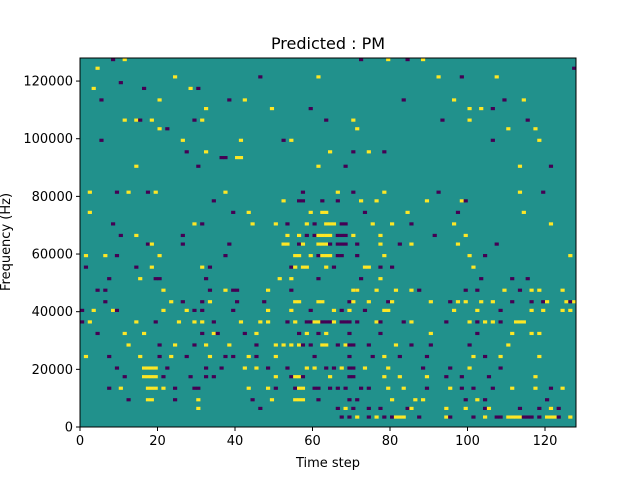  Describe the element at coordinates (52, 370) in the screenshot. I see `y-tick-label: 20000` at that location.